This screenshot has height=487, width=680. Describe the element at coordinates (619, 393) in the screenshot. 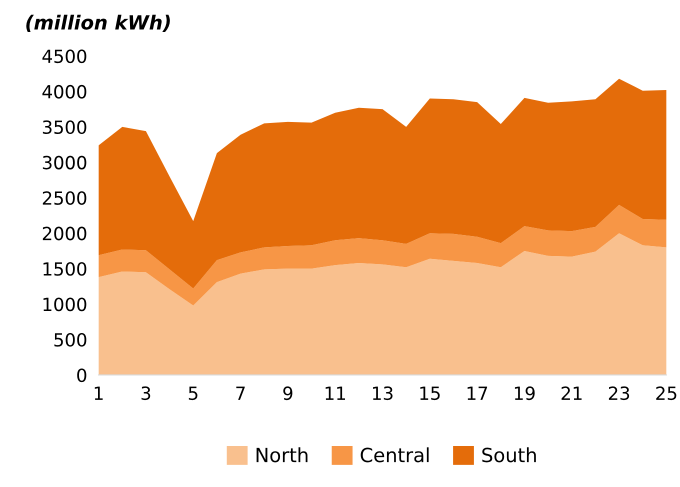

I see `x-tick-label: 23` at that location.